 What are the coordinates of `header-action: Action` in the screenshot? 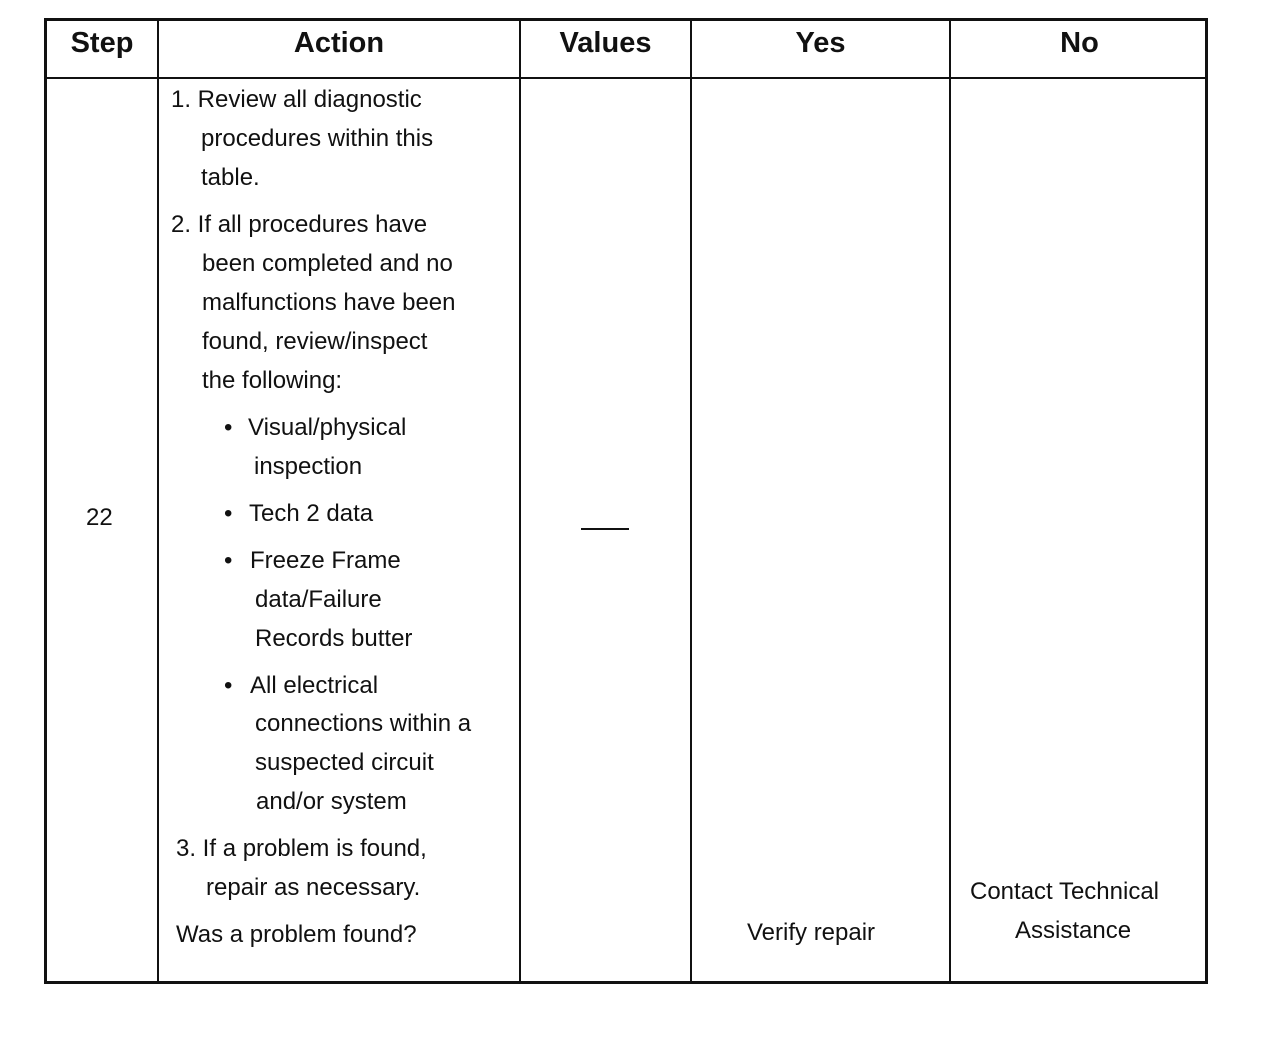 It's located at (339, 43).